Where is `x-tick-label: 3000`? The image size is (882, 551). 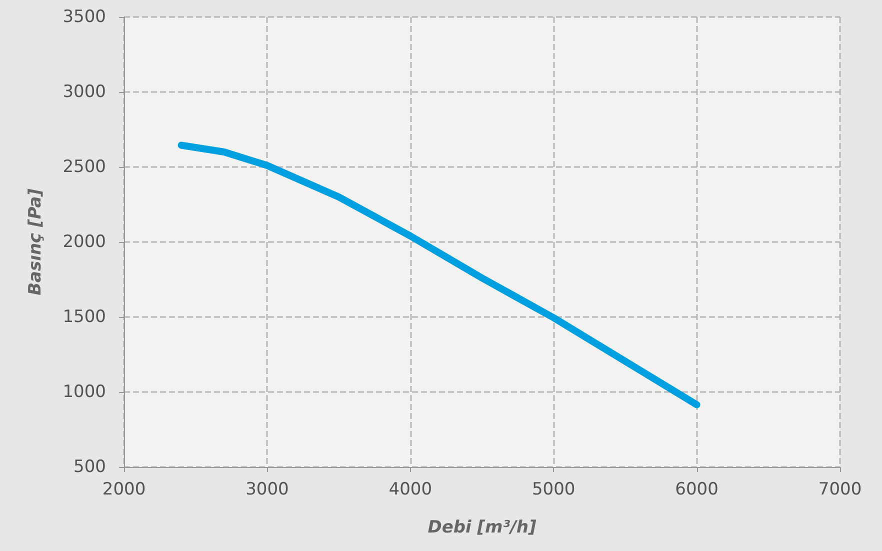
x-tick-label: 3000 is located at coordinates (267, 490).